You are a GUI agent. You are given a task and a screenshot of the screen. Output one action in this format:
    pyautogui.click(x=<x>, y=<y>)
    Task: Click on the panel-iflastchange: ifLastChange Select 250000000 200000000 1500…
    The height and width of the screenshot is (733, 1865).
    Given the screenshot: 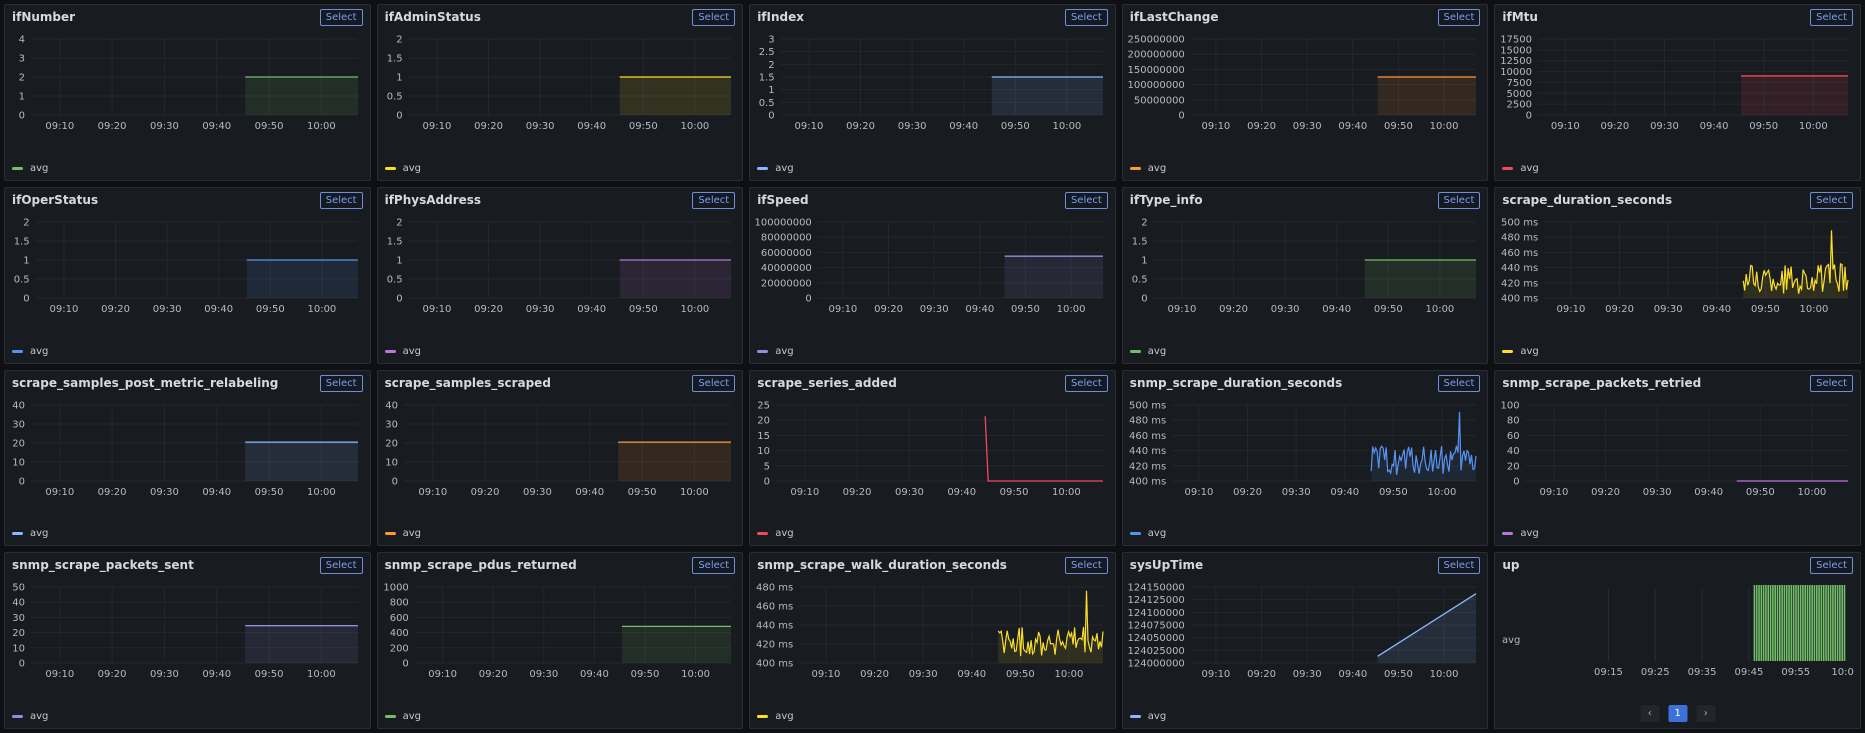 What is the action you would take?
    pyautogui.click(x=1305, y=92)
    